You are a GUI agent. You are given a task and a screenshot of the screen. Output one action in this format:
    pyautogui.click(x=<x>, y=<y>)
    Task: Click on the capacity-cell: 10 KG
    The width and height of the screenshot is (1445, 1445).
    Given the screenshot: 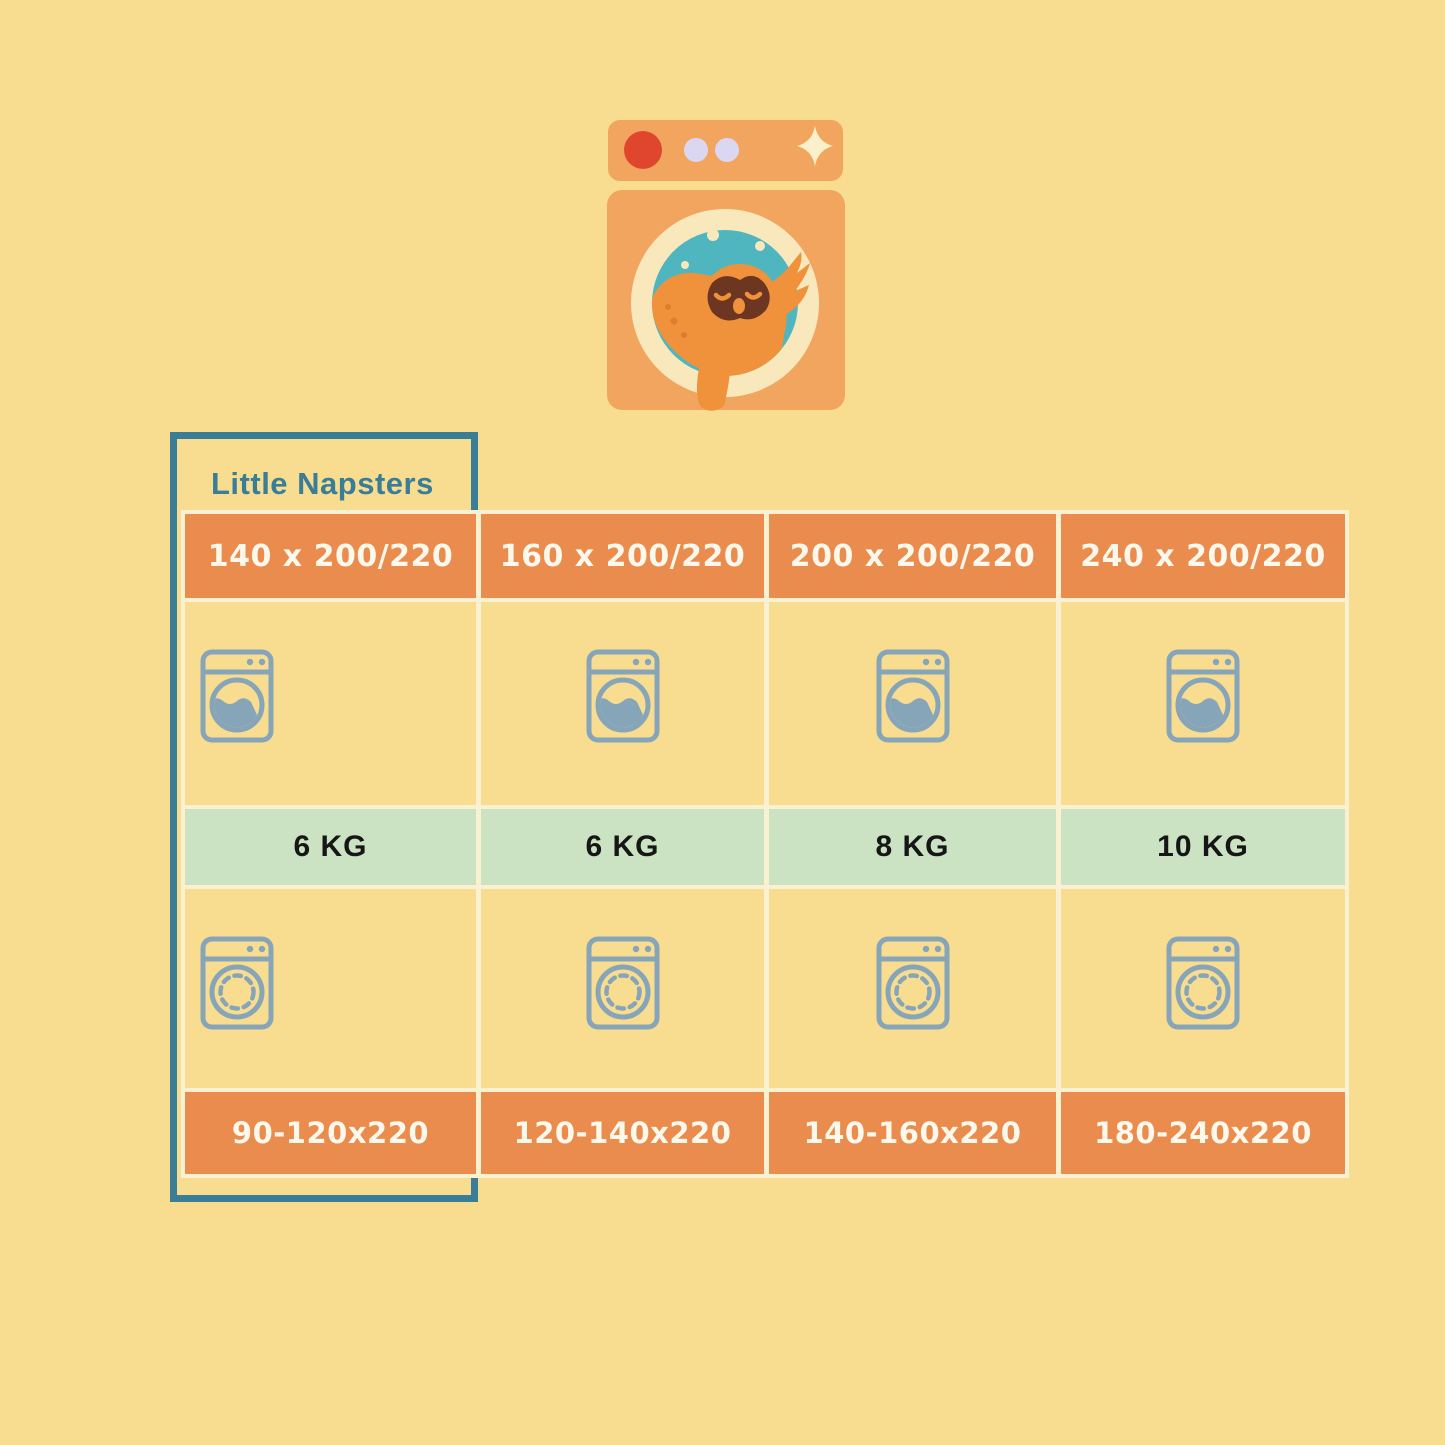 What is the action you would take?
    pyautogui.click(x=1203, y=847)
    